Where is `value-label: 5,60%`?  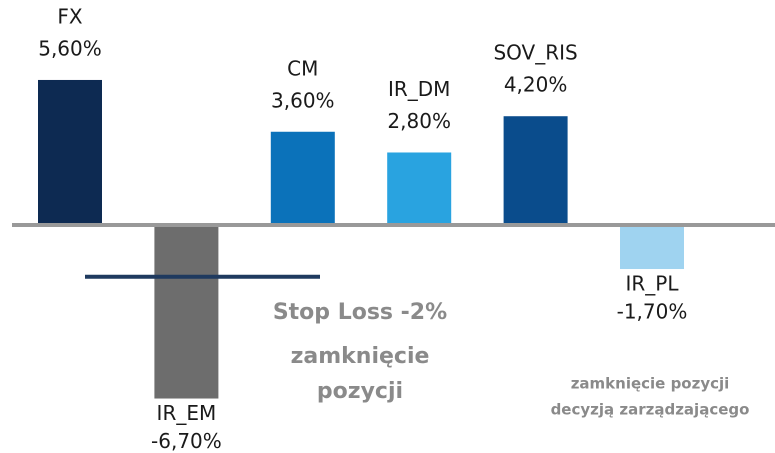 value-label: 5,60% is located at coordinates (70, 48).